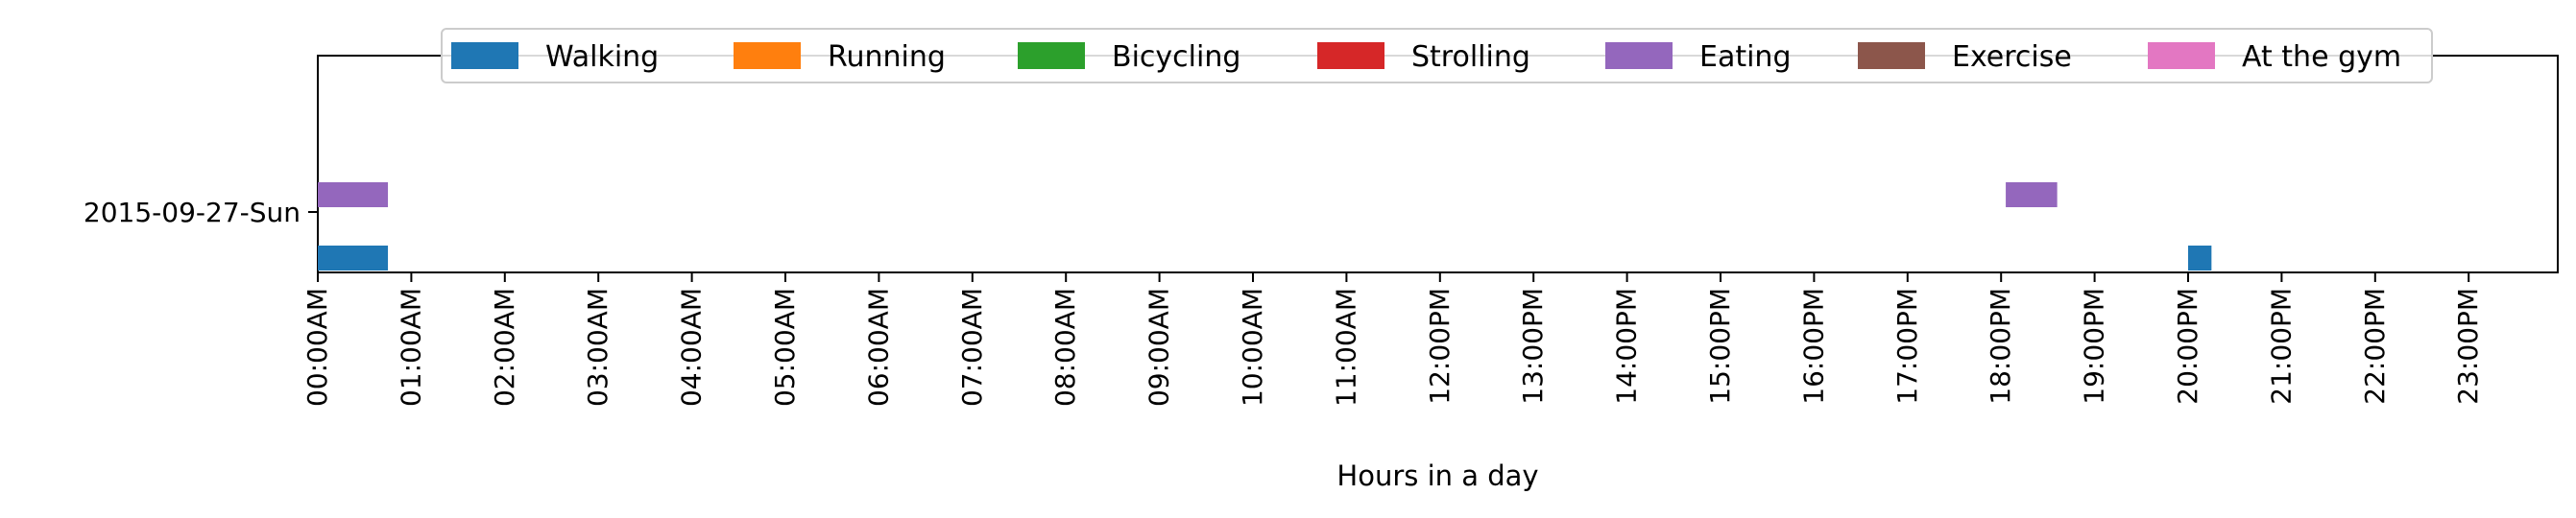 This screenshot has height=518, width=2576. I want to click on x-tick-label: 07:00AM, so click(972, 347).